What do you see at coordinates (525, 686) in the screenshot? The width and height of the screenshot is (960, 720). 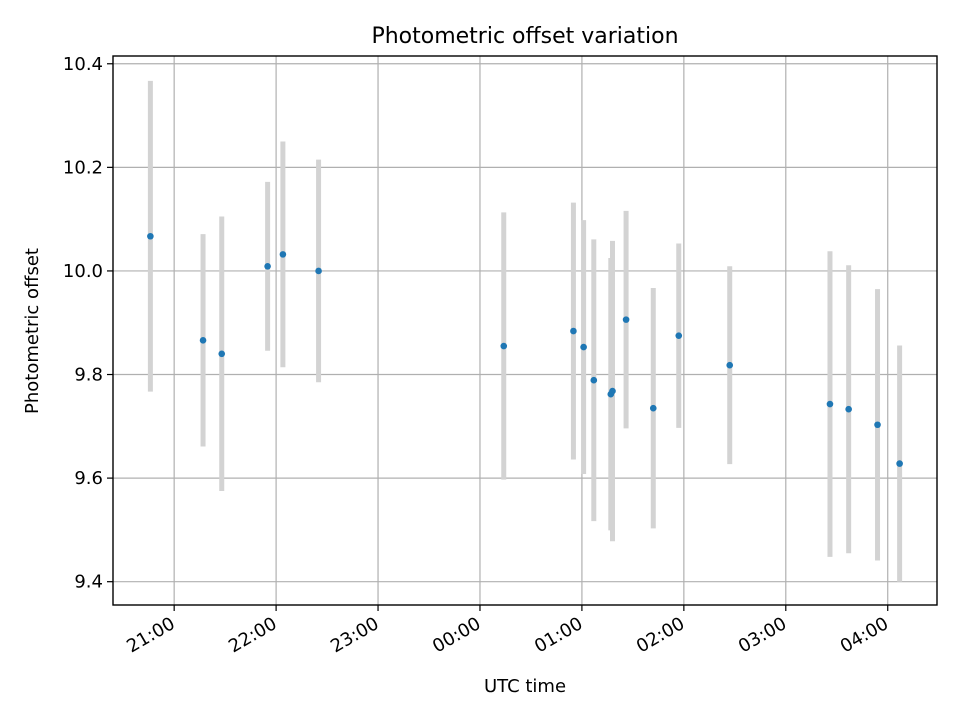 I see `x-axis-label: UTC time` at bounding box center [525, 686].